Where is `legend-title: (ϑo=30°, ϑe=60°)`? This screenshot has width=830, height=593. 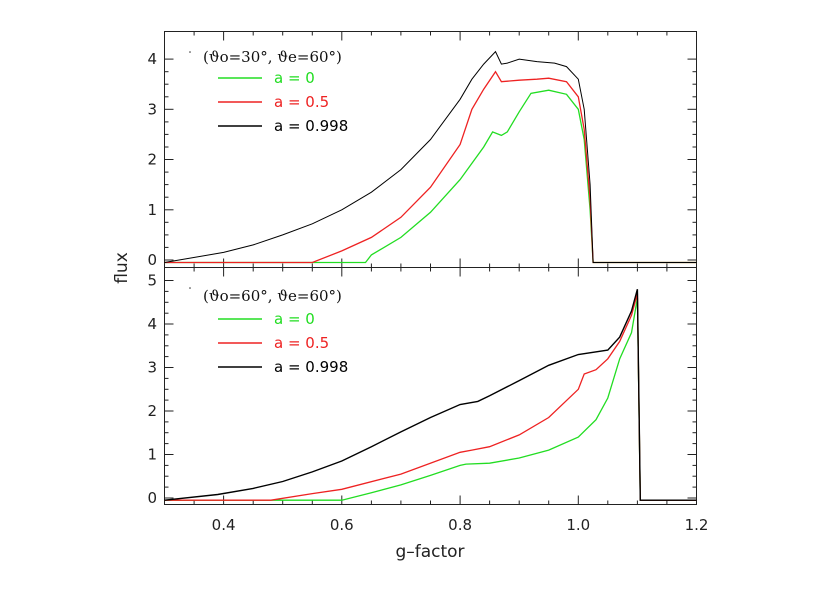
legend-title: (ϑo=30°, ϑe=60°) is located at coordinates (272, 57).